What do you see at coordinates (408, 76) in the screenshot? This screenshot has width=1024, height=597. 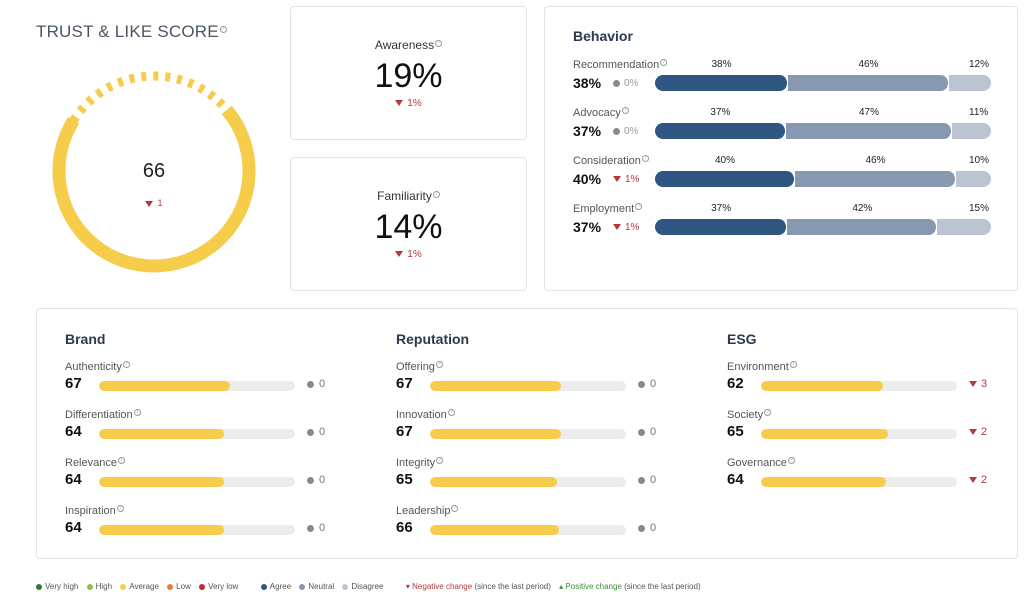 I see `awareness-value: 19%` at bounding box center [408, 76].